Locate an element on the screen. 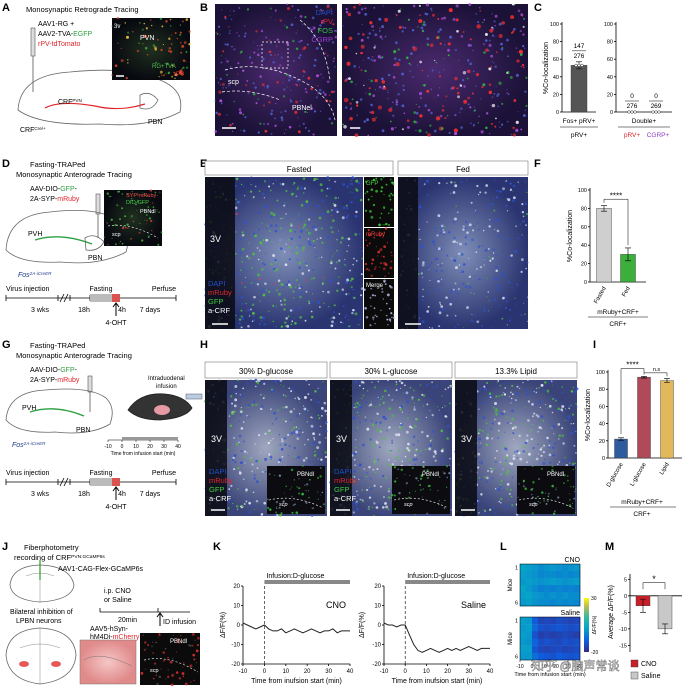 Image resolution: width=690 pixels, height=689 pixels. y-tick-label: -5 is located at coordinates (624, 613).